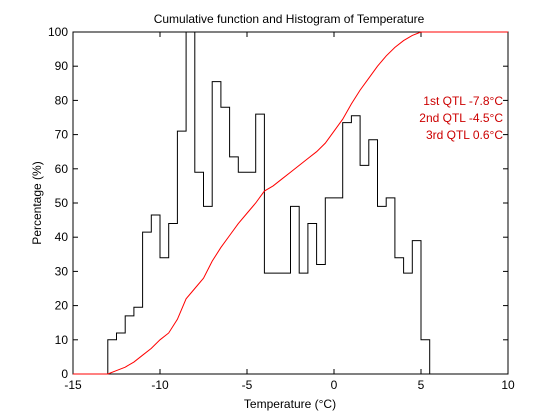  I want to click on quantile-label: 2nd QTL -4.5°C, so click(461, 118).